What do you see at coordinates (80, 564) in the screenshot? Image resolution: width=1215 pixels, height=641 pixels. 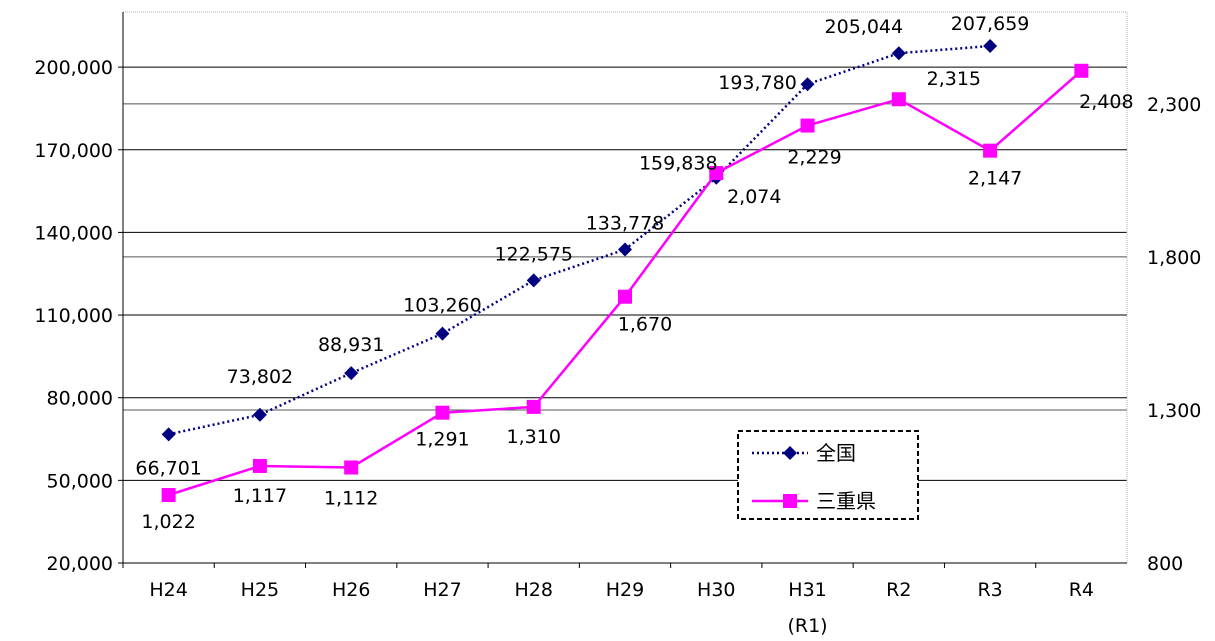 I see `left-tick-label-0: 20,000` at bounding box center [80, 564].